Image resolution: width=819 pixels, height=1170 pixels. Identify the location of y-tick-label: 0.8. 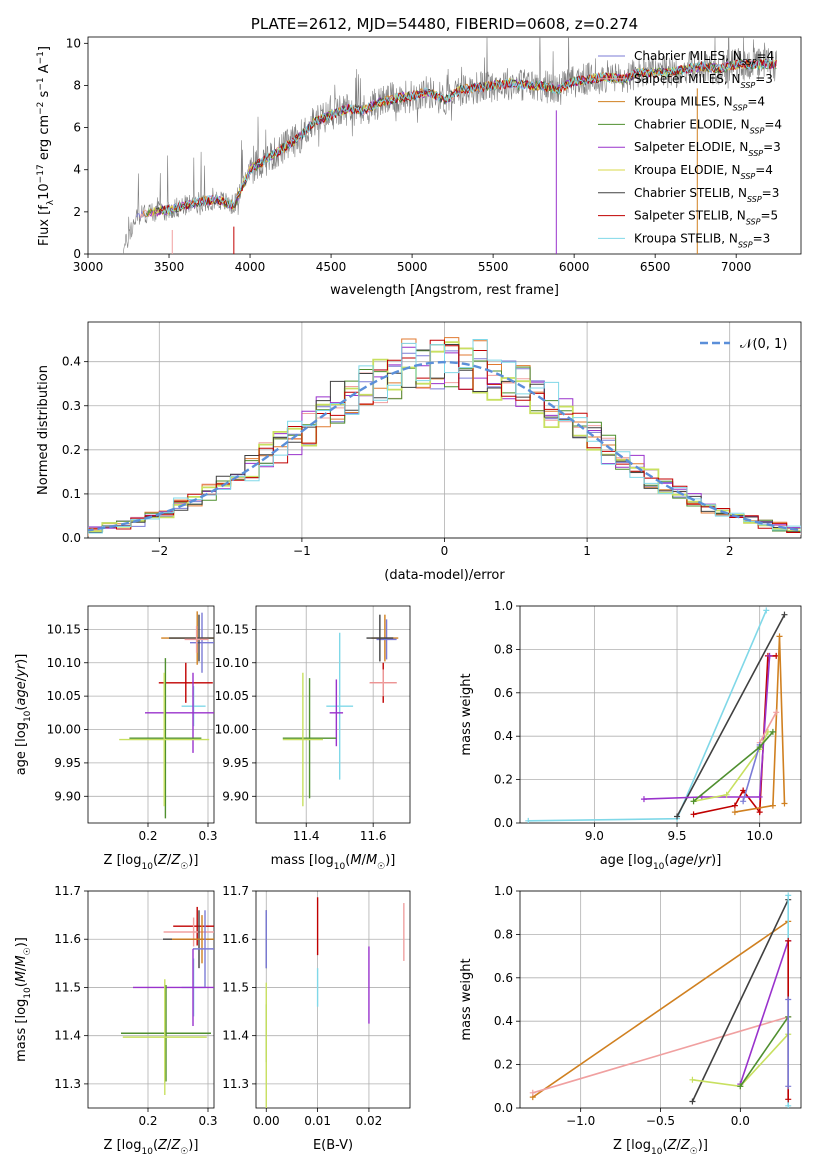
(503, 649).